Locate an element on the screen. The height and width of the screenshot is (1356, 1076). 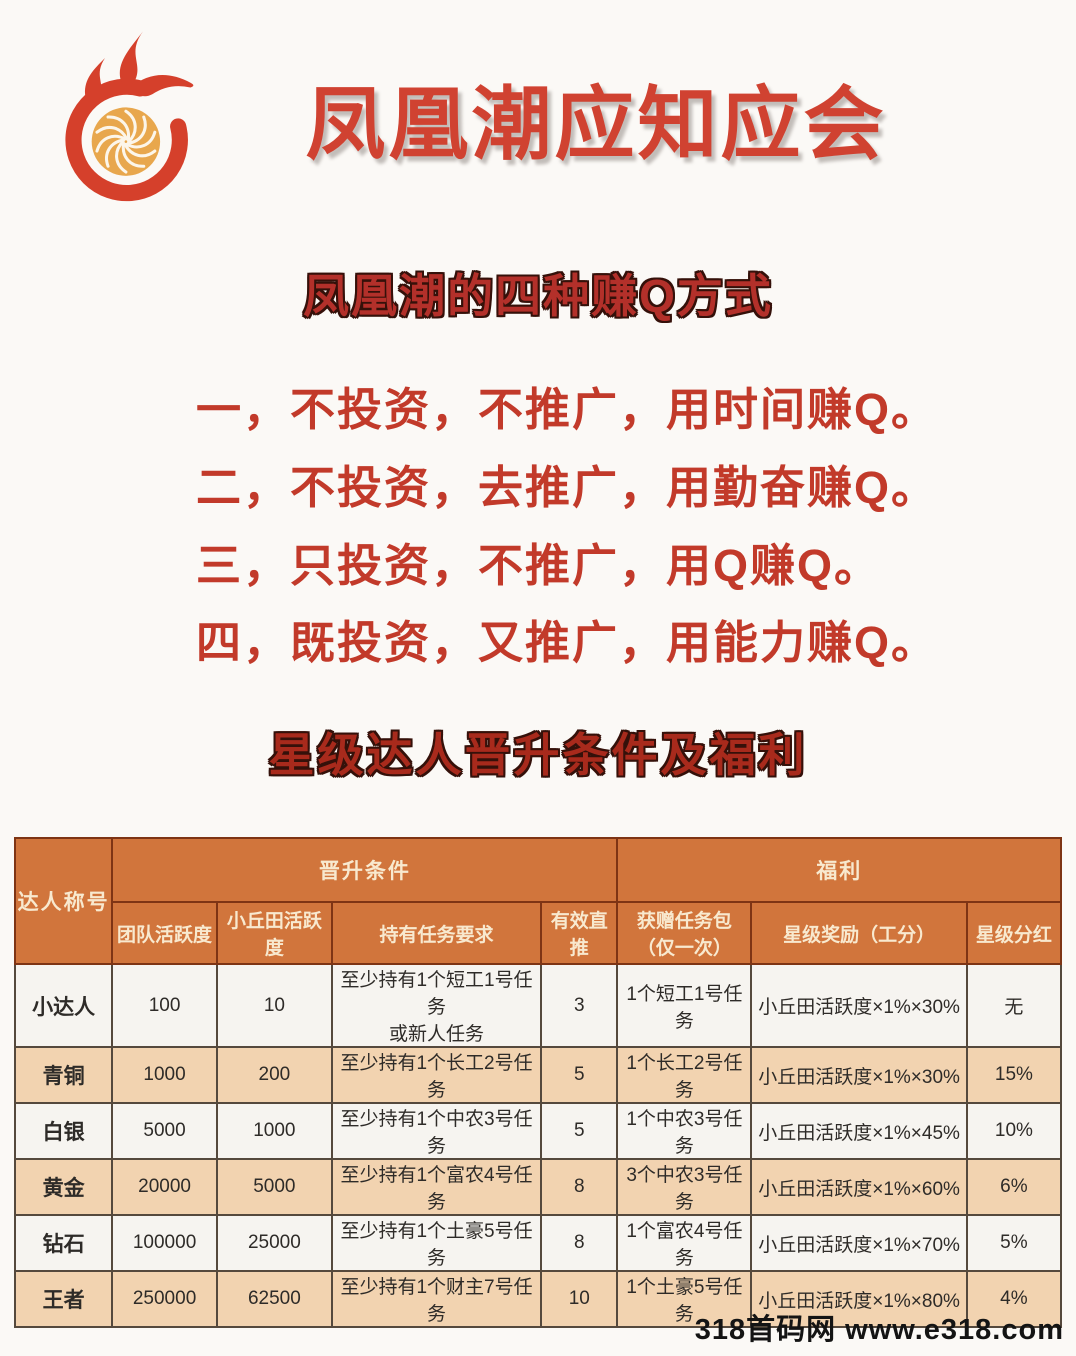
col-header-task-requirement: 持有任务要求 is located at coordinates (436, 933).